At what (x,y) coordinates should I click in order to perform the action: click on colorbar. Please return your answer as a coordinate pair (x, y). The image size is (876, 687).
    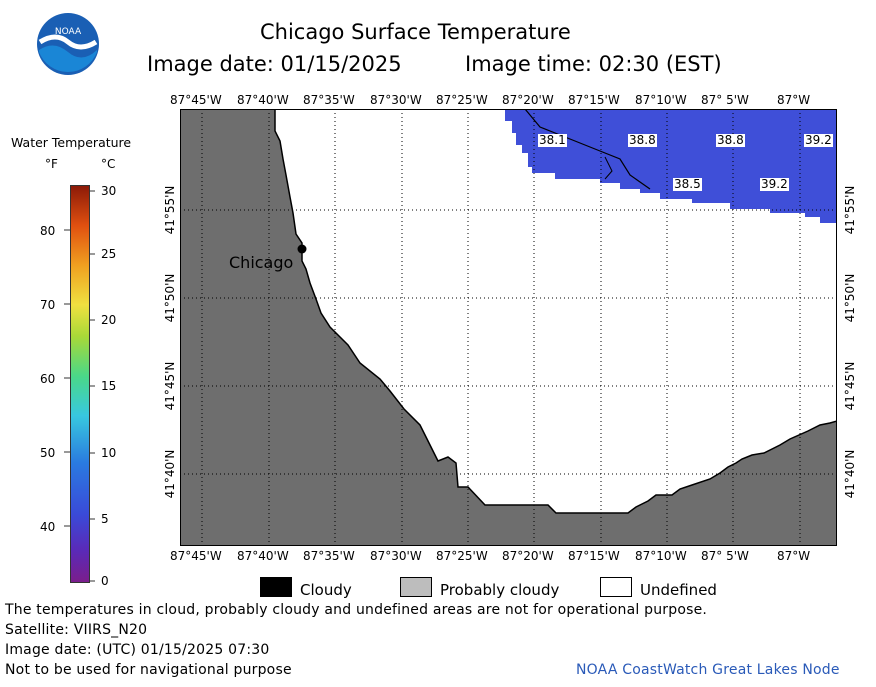
    Looking at the image, I should click on (80, 384).